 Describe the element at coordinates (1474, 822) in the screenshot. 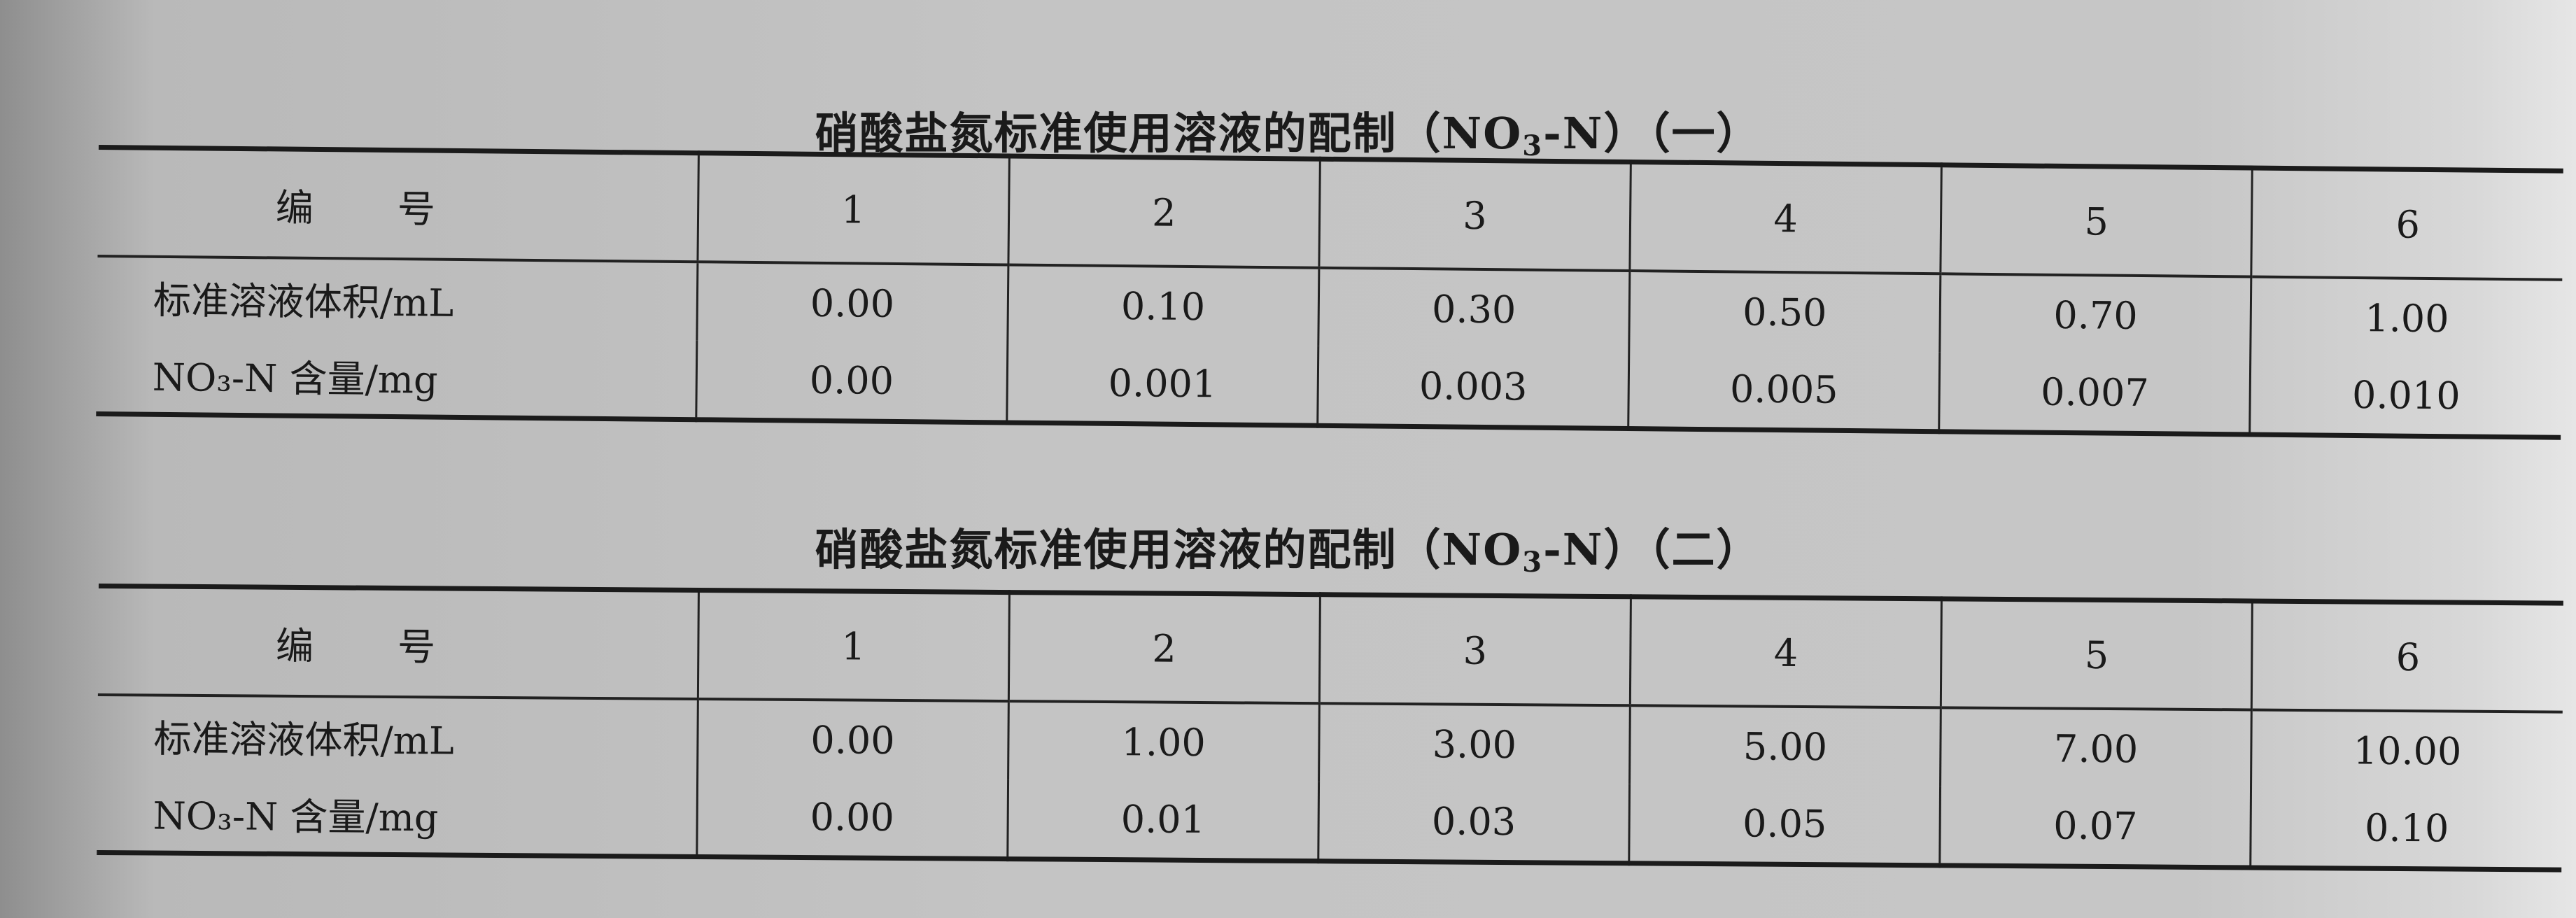

I see `table-cell: 0.03` at that location.